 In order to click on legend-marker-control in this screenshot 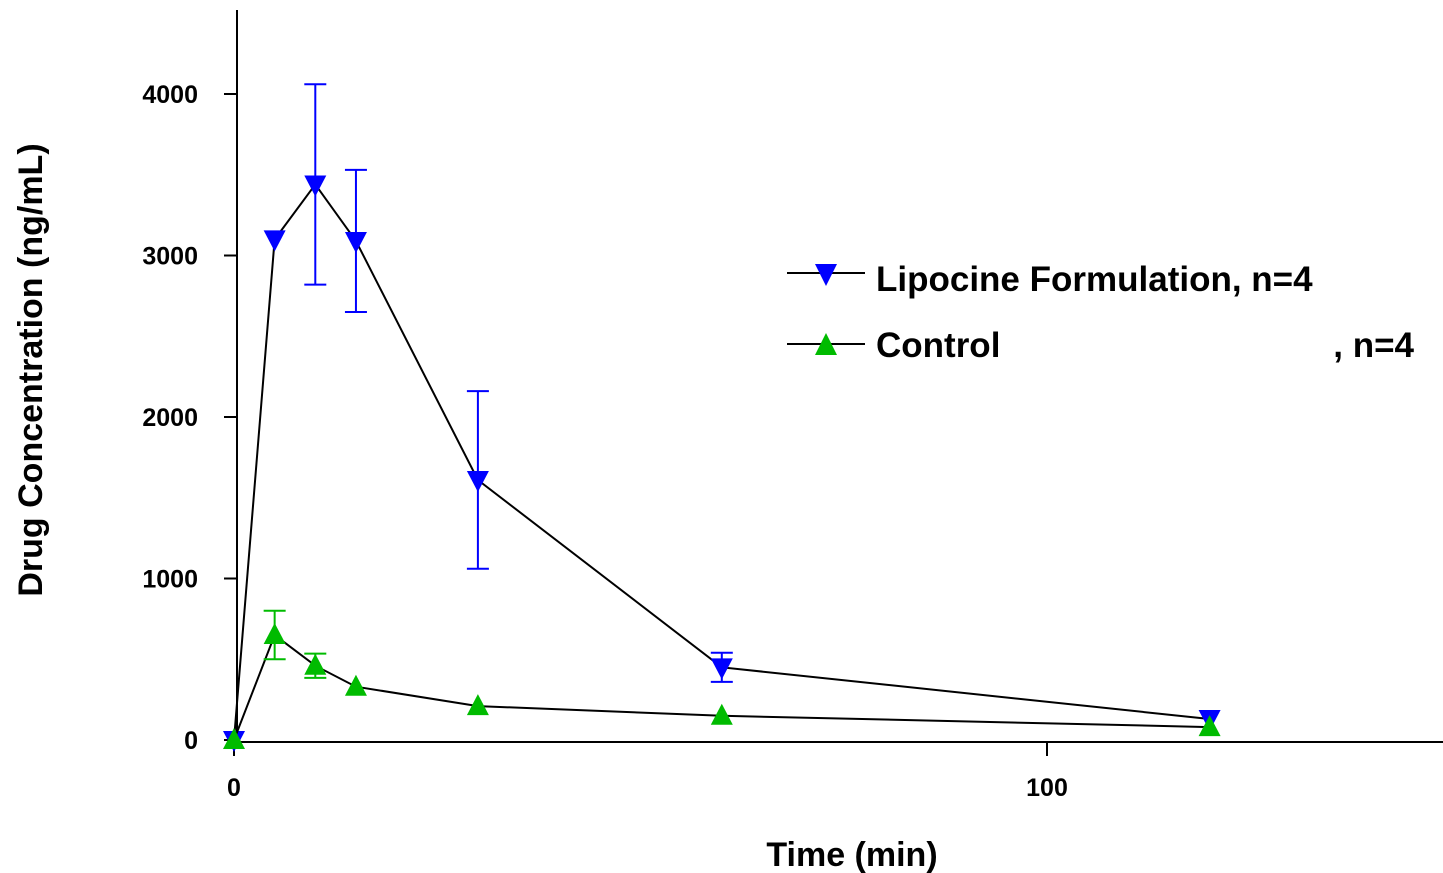, I will do `click(826, 344)`.